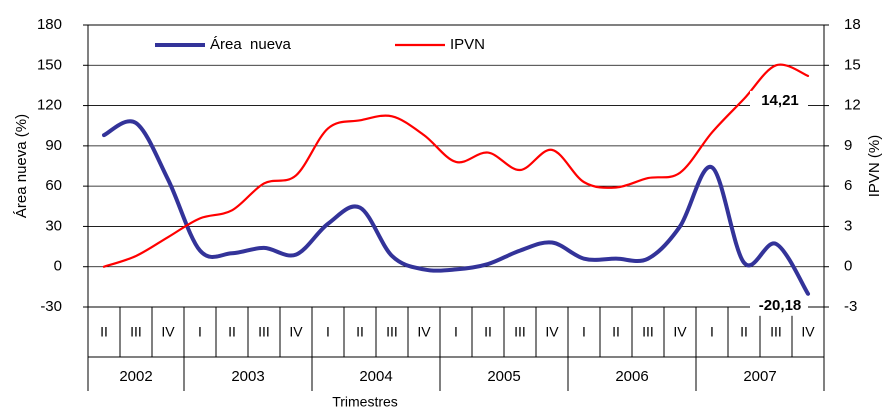 This screenshot has height=412, width=890. What do you see at coordinates (848, 185) in the screenshot?
I see `y2-tick-label: 6` at bounding box center [848, 185].